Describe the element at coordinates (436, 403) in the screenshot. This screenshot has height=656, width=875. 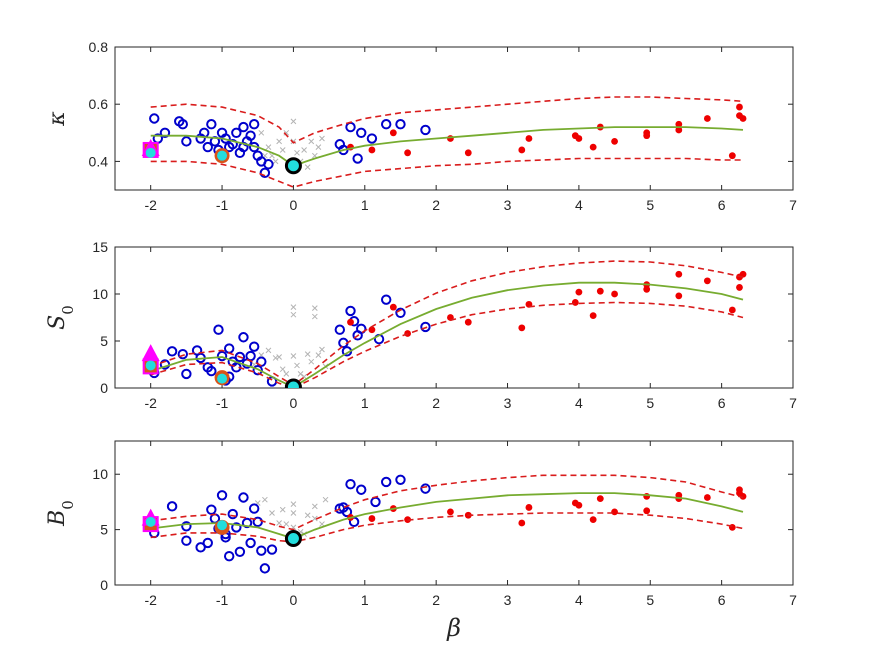
I see `x-tick-label: 2` at that location.